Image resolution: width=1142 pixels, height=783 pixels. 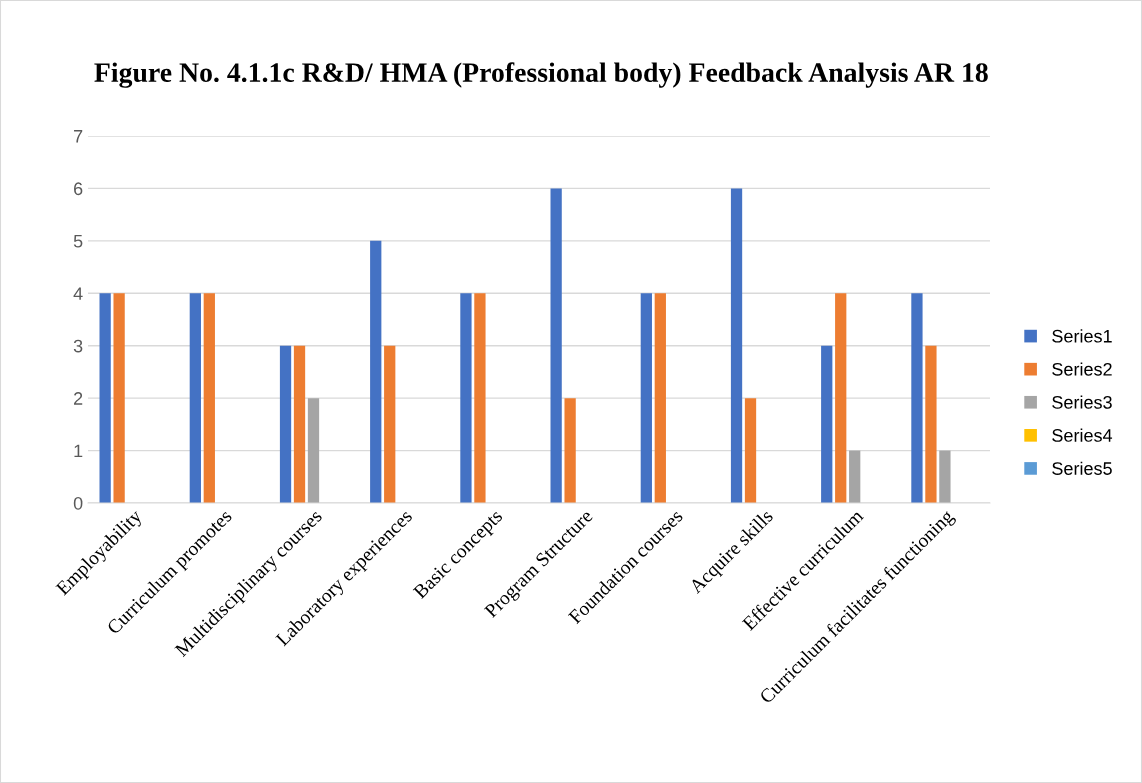 What do you see at coordinates (1082, 435) in the screenshot?
I see `legend-label: Series4` at bounding box center [1082, 435].